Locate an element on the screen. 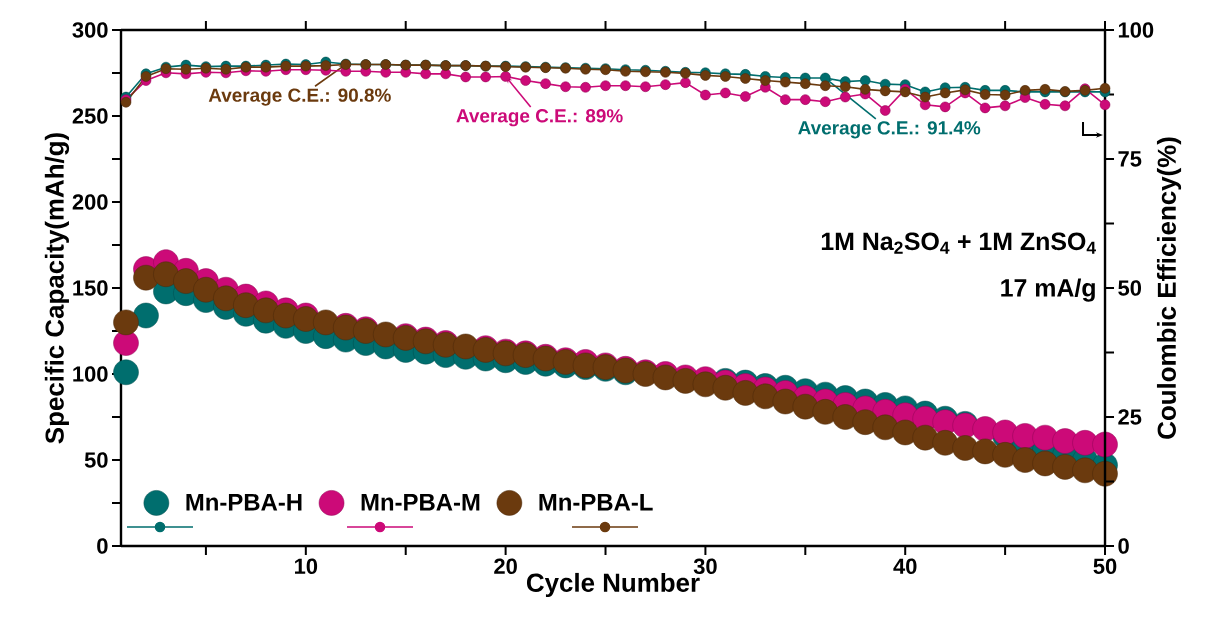 The image size is (1205, 639). y-tick-label: 0 is located at coordinates (102, 546).